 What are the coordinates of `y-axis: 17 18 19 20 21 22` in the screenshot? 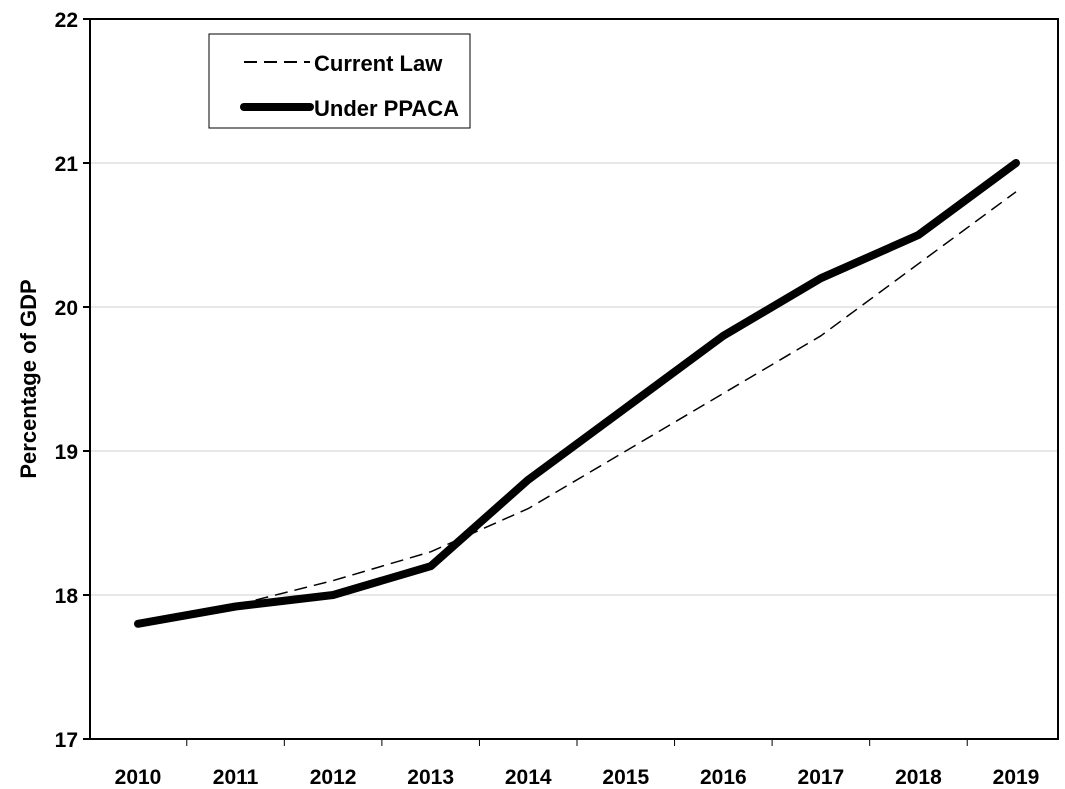 It's located at (72, 380).